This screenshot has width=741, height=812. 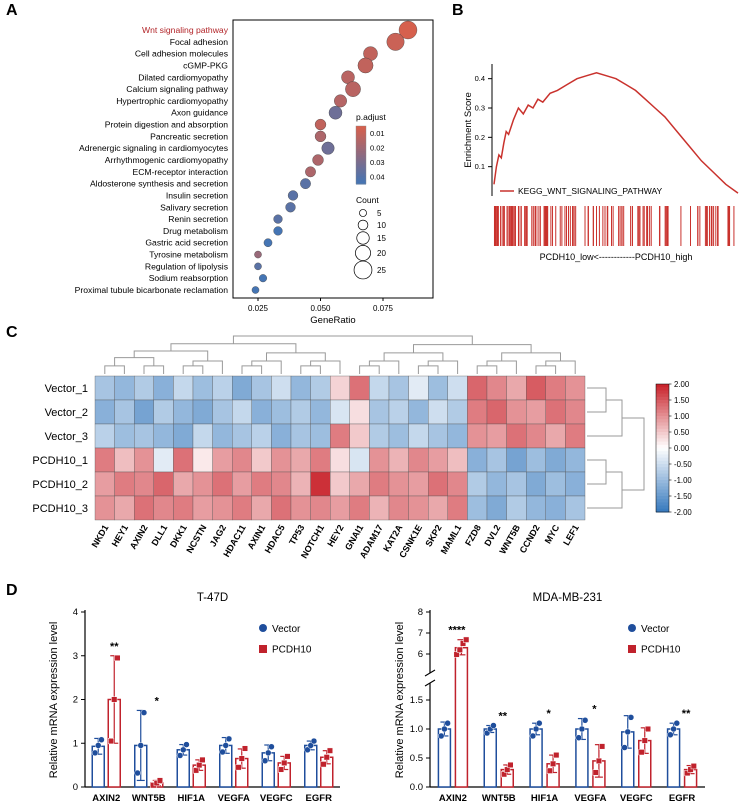 What do you see at coordinates (75, 700) in the screenshot?
I see `y-tick-label: 2` at bounding box center [75, 700].